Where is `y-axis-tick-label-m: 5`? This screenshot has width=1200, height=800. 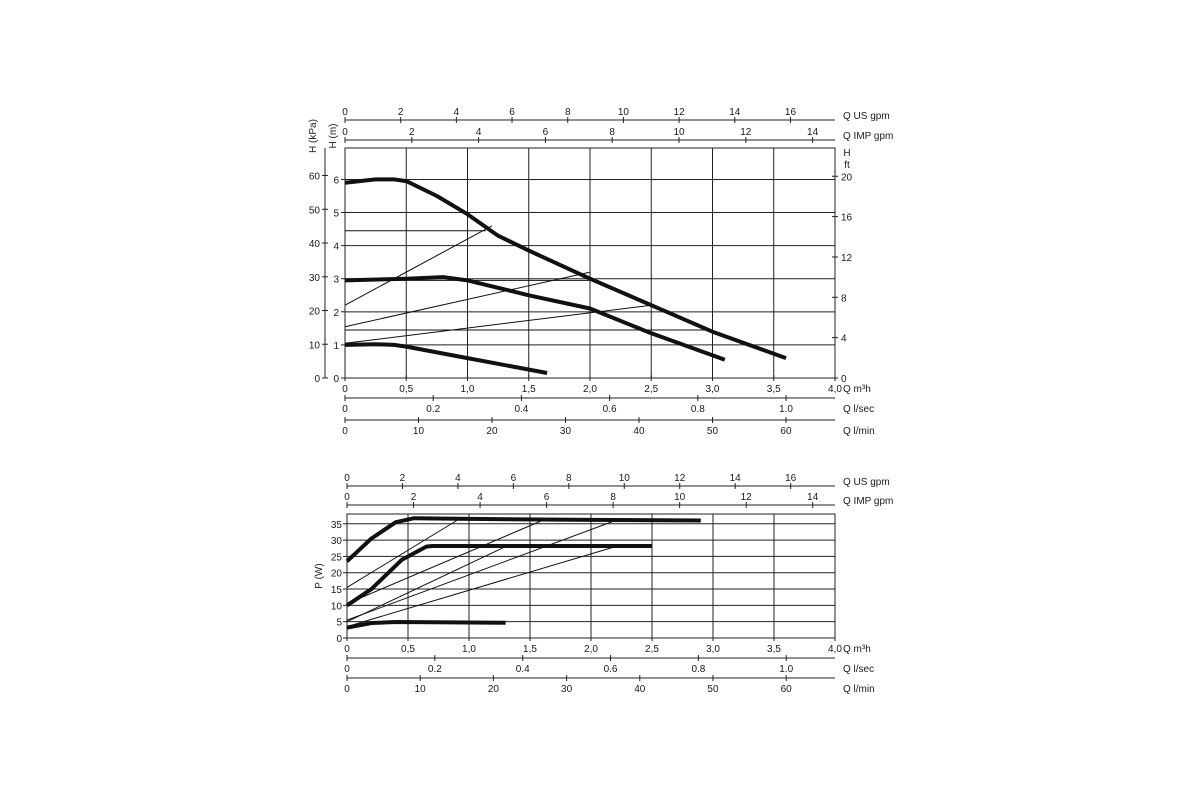
y-axis-tick-label-m: 5 is located at coordinates (336, 214).